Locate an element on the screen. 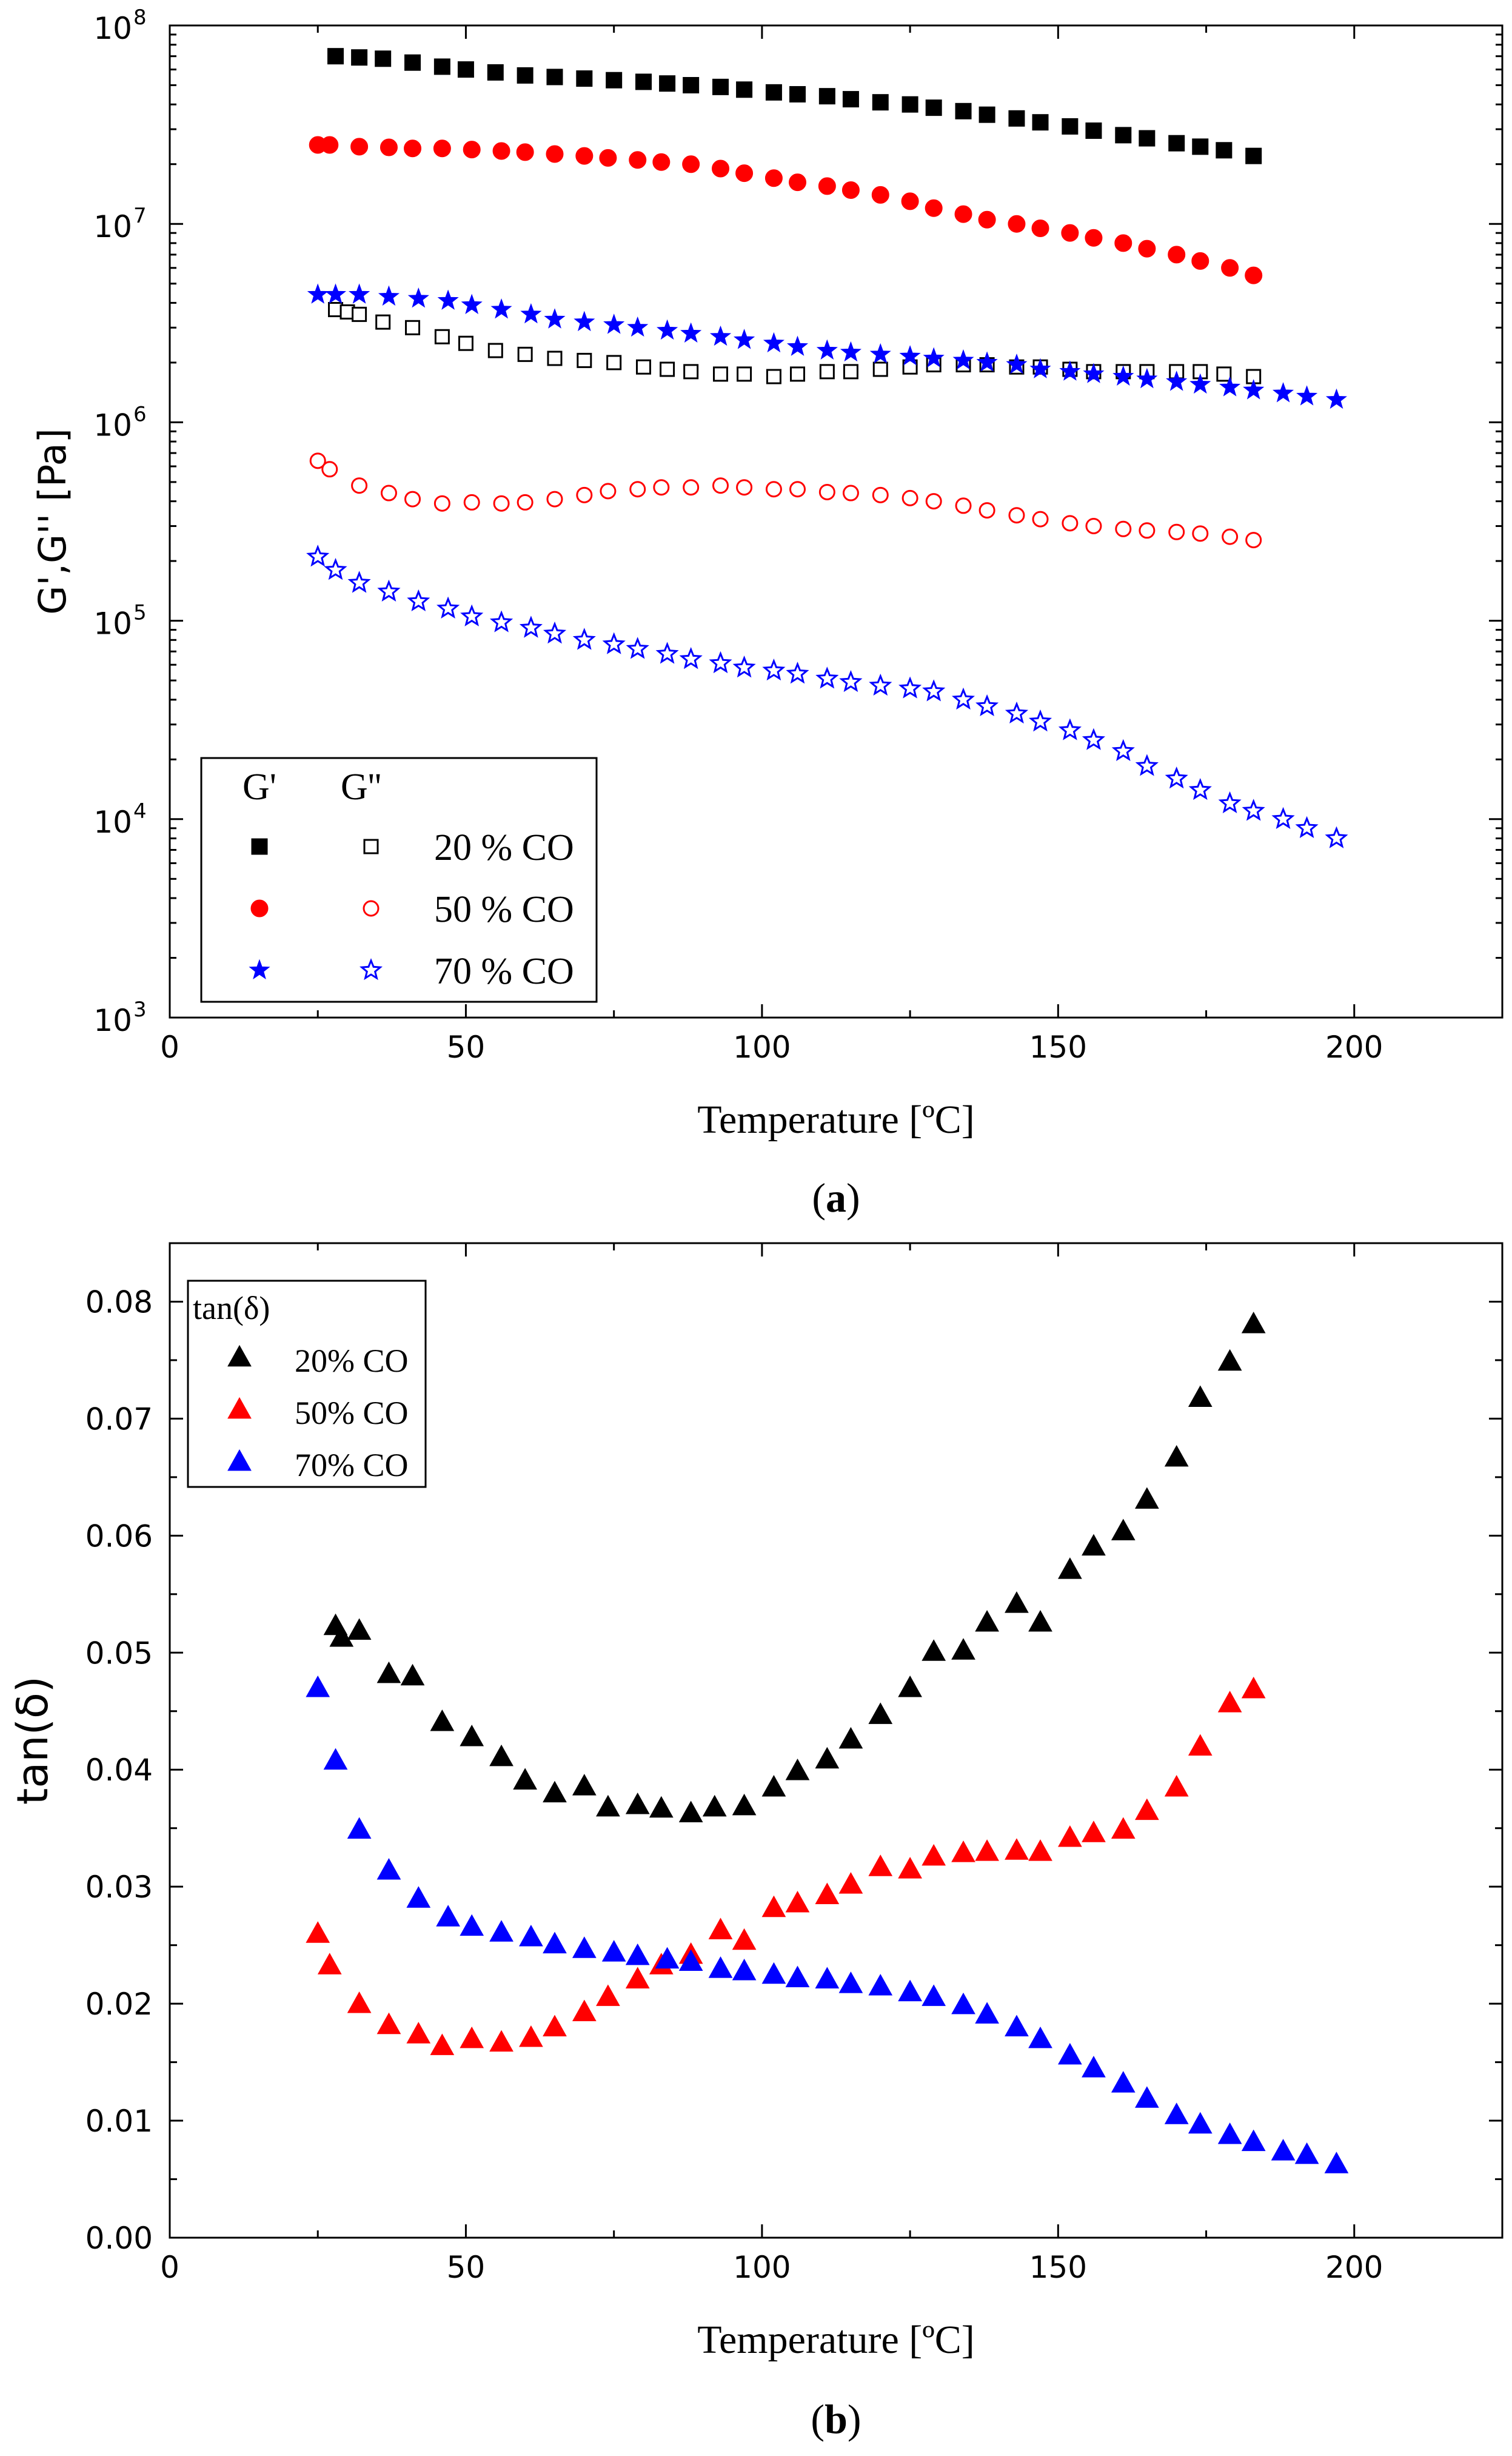  x-tick-label-a: 50 is located at coordinates (466, 1047).